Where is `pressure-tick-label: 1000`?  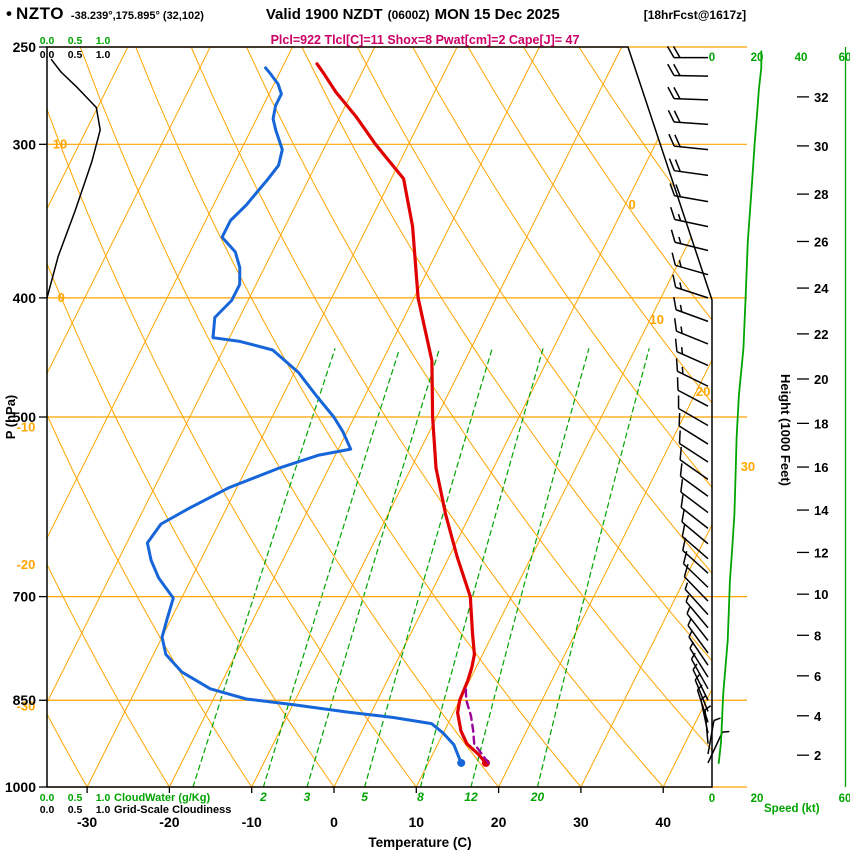 pressure-tick-label: 1000 is located at coordinates (20, 787).